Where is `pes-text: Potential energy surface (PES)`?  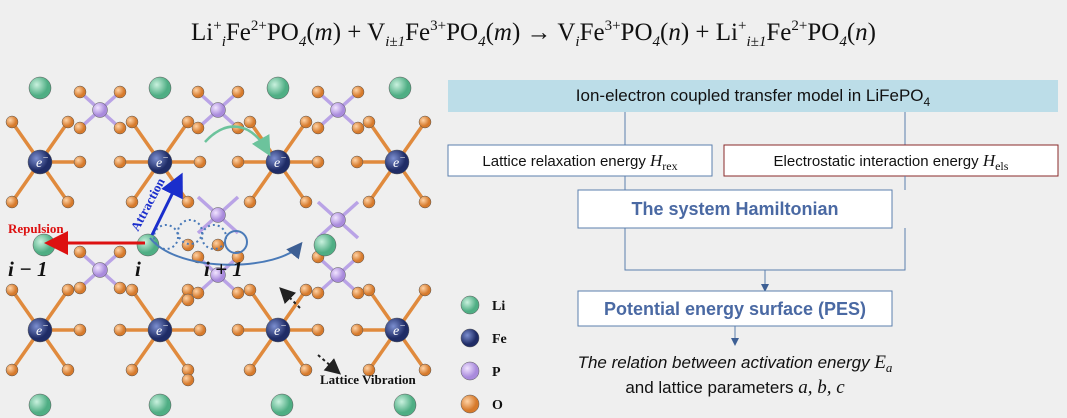 pes-text: Potential energy surface (PES) is located at coordinates (735, 309).